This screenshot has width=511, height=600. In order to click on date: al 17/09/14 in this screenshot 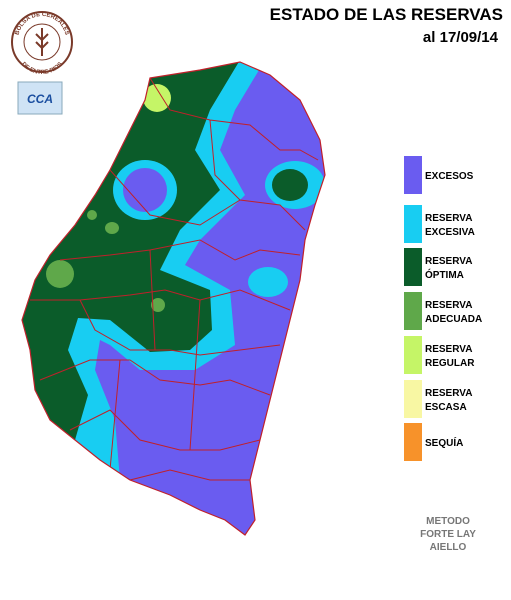, I will do `click(461, 37)`.